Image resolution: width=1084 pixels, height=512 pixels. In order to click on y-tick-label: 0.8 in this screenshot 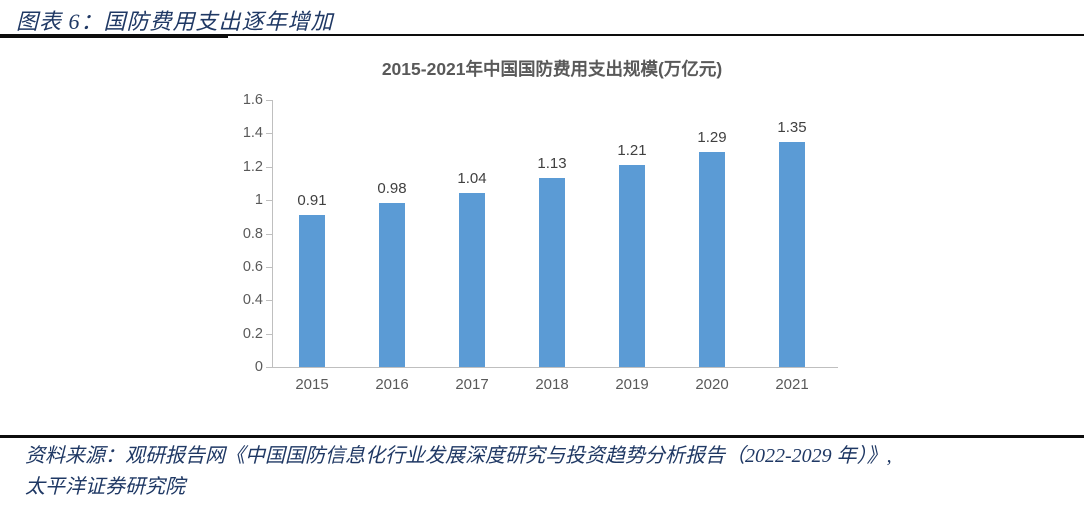, I will do `click(252, 233)`.